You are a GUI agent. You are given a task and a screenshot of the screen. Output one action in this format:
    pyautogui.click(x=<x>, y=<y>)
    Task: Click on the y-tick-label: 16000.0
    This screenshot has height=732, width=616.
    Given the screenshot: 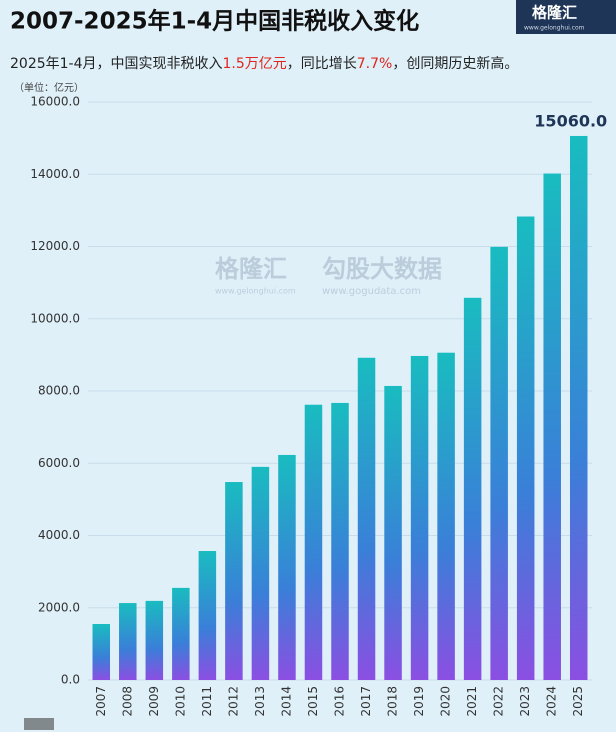 What is the action you would take?
    pyautogui.click(x=55, y=102)
    